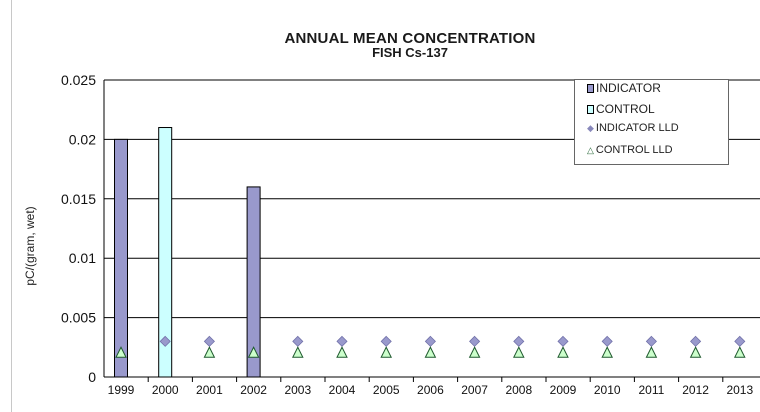 The height and width of the screenshot is (412, 760). I want to click on y-tick-label: 0.025, so click(78, 80).